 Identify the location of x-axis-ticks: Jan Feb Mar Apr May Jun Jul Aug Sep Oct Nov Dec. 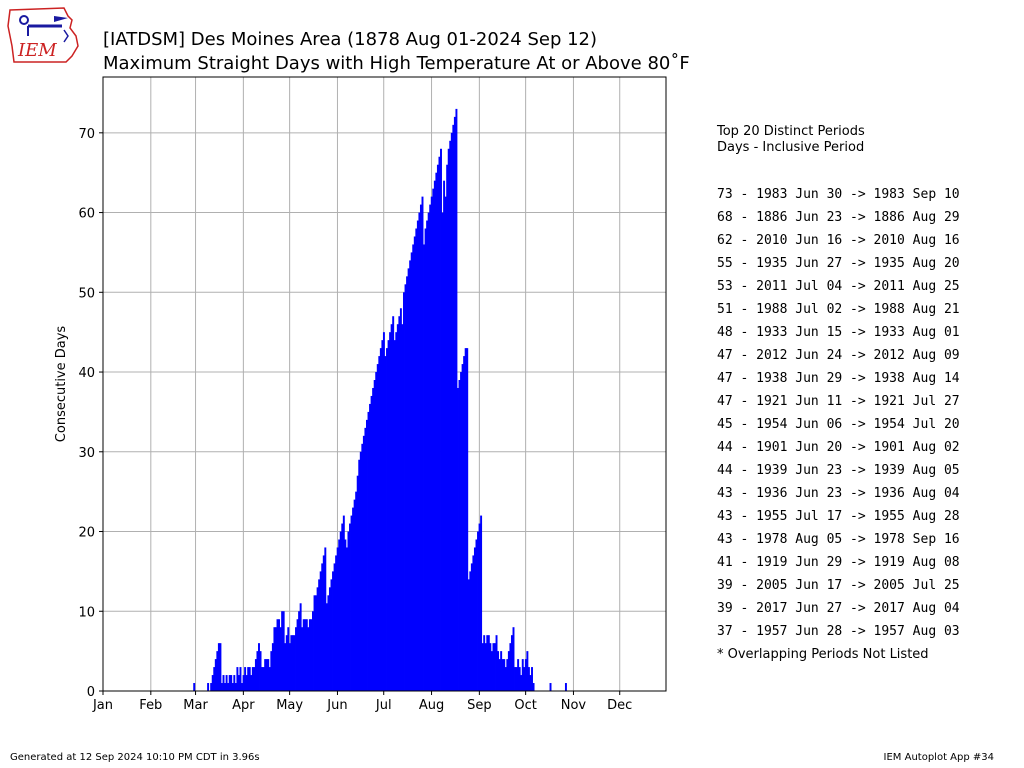
(362, 702).